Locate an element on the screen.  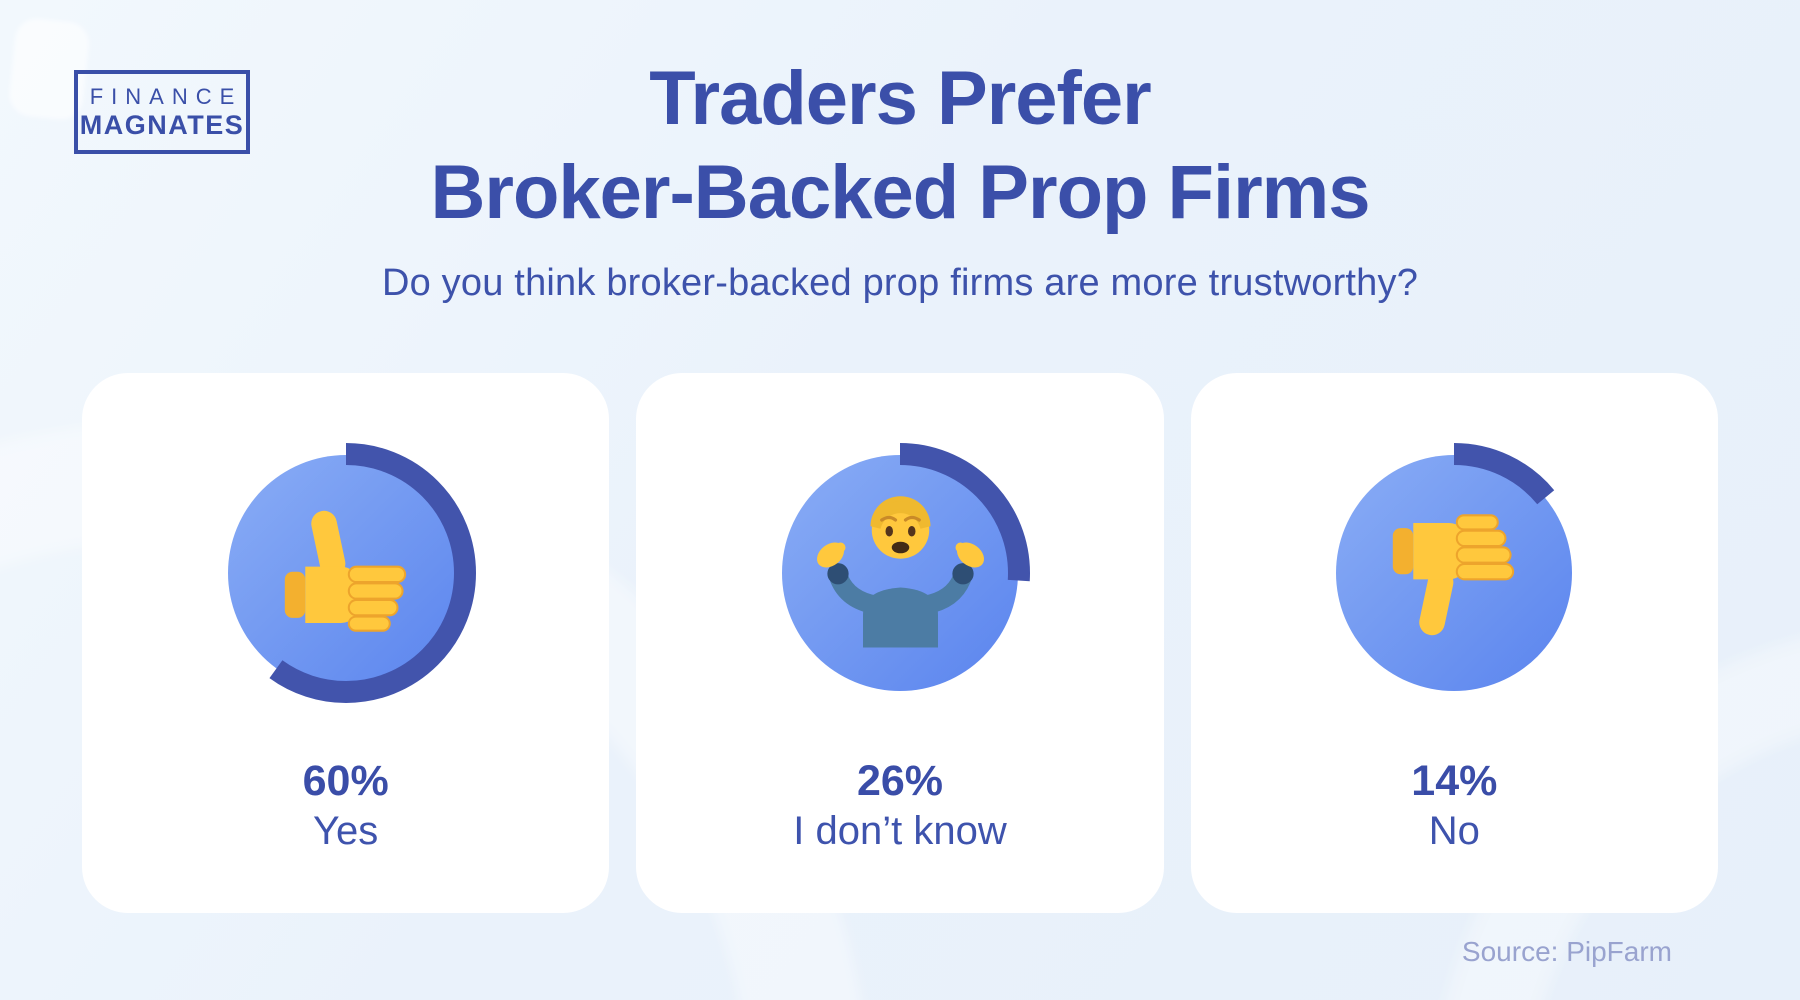
gauge-no is located at coordinates (1454, 573).